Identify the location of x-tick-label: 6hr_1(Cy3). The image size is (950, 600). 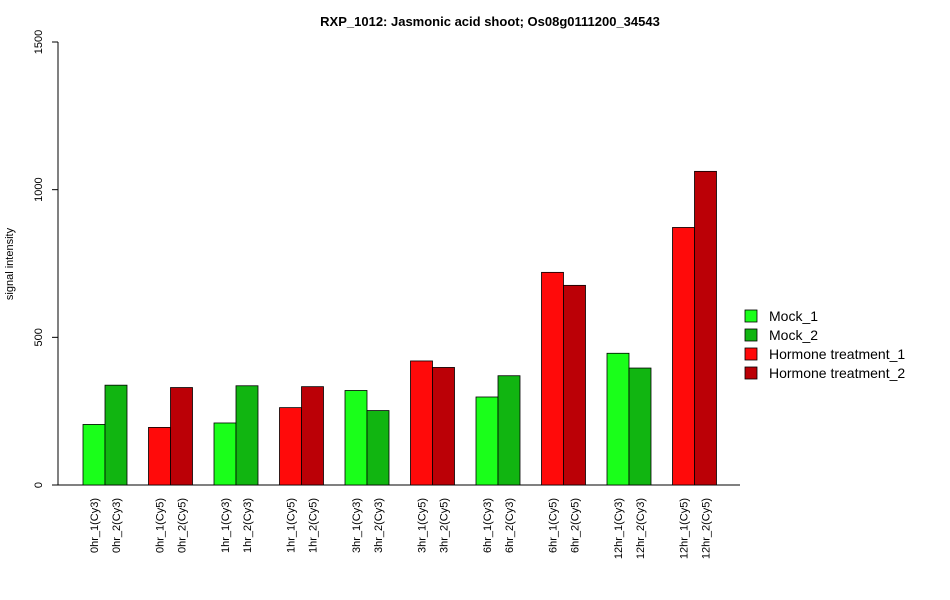
(488, 525).